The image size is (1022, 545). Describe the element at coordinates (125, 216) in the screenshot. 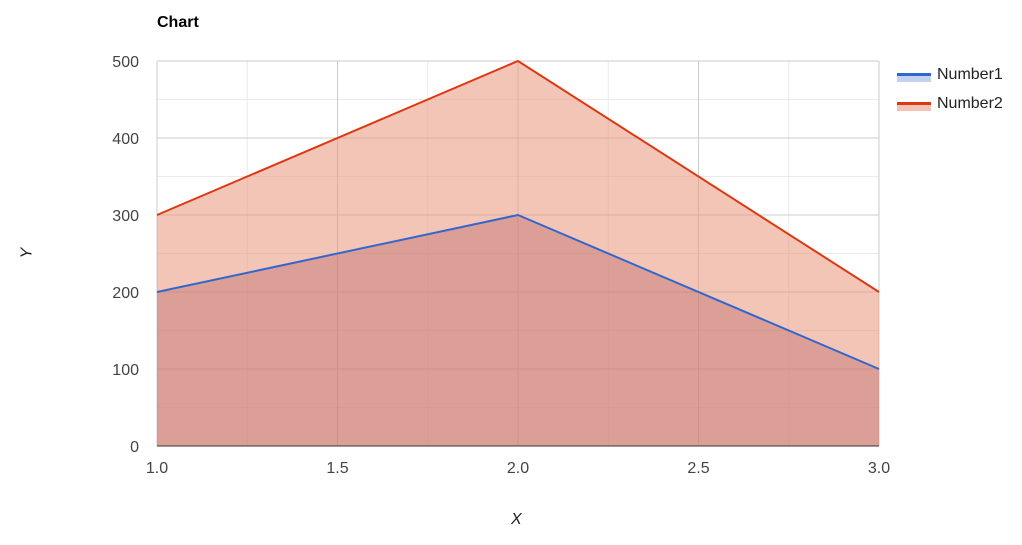

I see `y-tick-label: 300` at that location.